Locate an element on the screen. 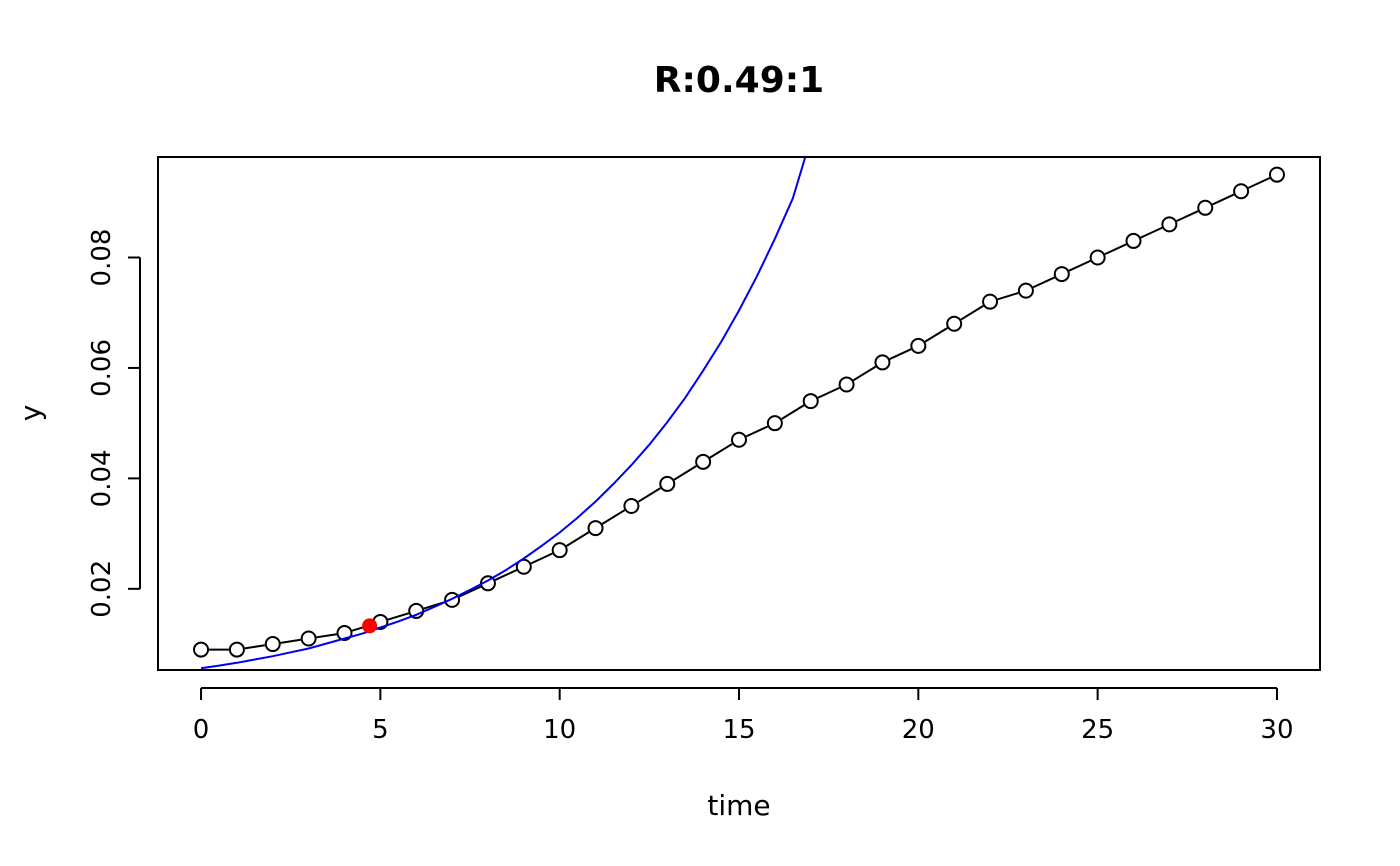 The image size is (1400, 866). x-tick-label: 0 is located at coordinates (201, 730).